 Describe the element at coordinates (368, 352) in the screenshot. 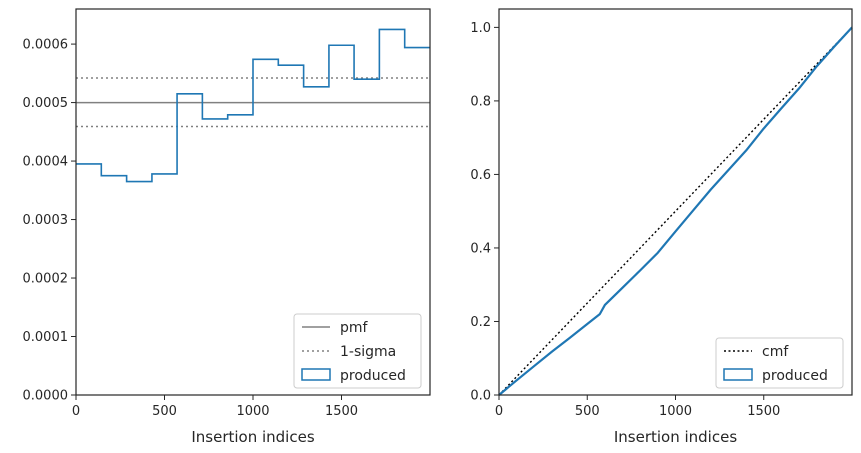

I see `pmf-legend-label: 1-sigma` at that location.